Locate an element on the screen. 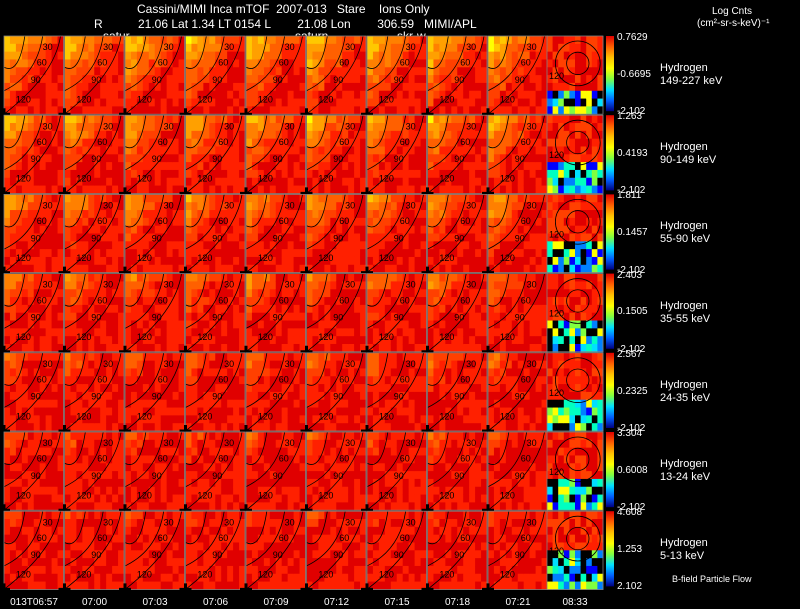 This screenshot has width=800, height=609. contour-label: 60 is located at coordinates (526, 63).